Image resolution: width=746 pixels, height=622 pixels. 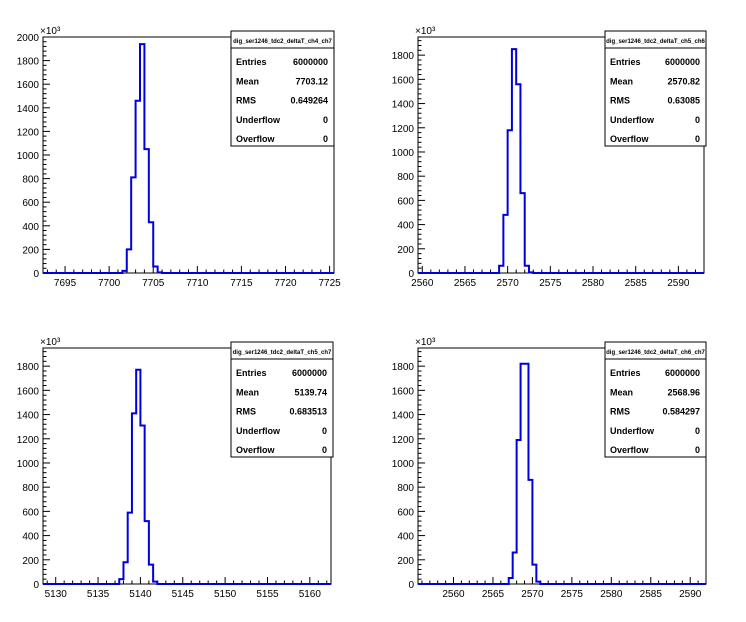 What do you see at coordinates (282, 353) in the screenshot?
I see `stats-title: dig_ser1246_tdc2_deltaT_ch5_ch7` at bounding box center [282, 353].